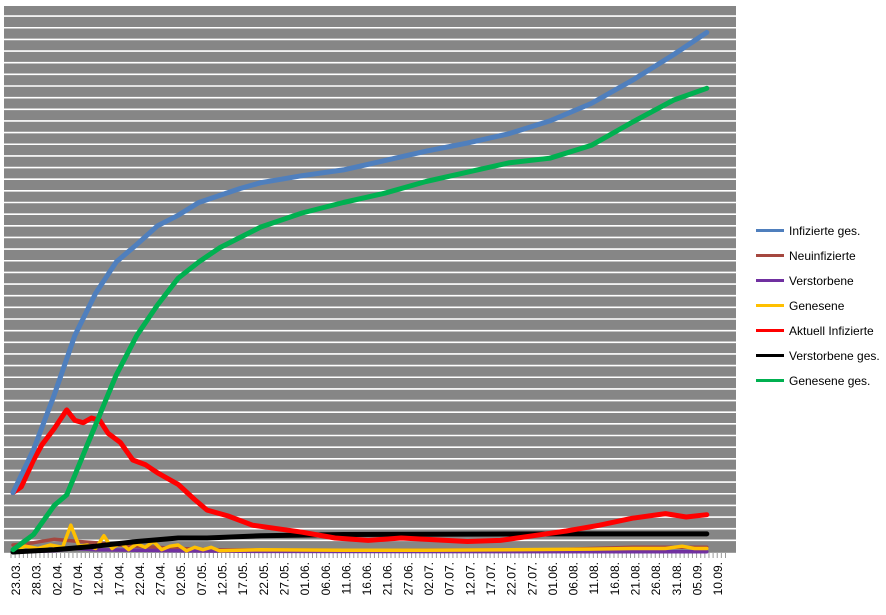 This screenshot has width=886, height=615. I want to click on series-line-verstorbene-ges, so click(360, 543).